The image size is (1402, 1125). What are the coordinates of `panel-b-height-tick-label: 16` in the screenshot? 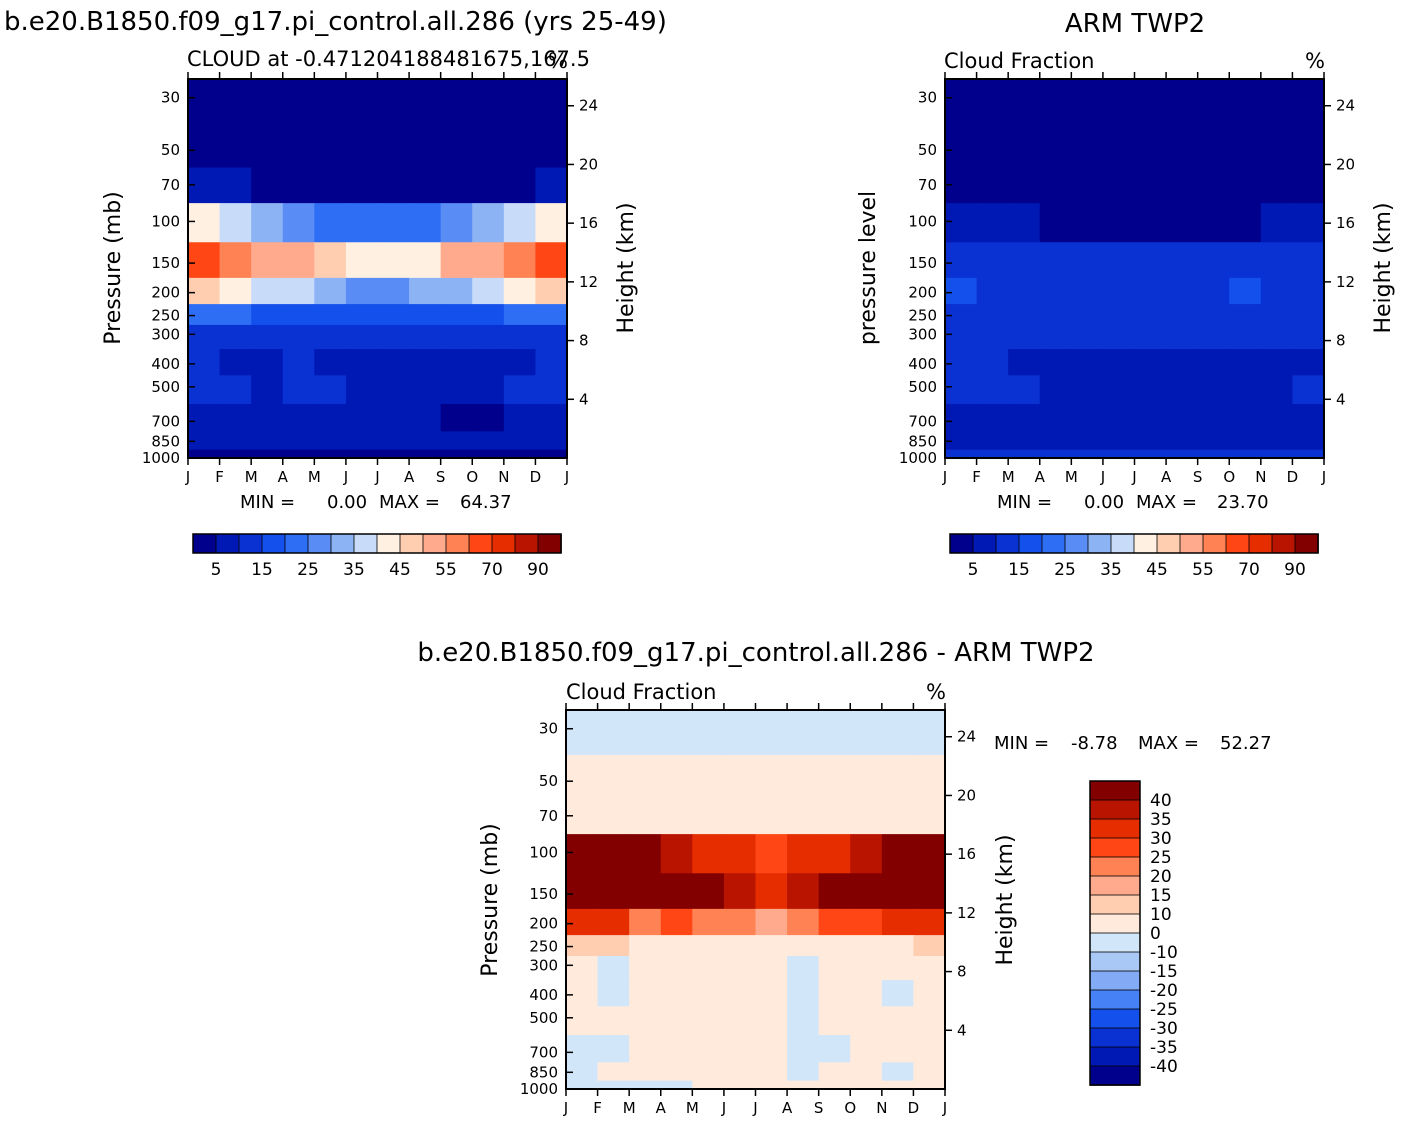 It's located at (1345, 223).